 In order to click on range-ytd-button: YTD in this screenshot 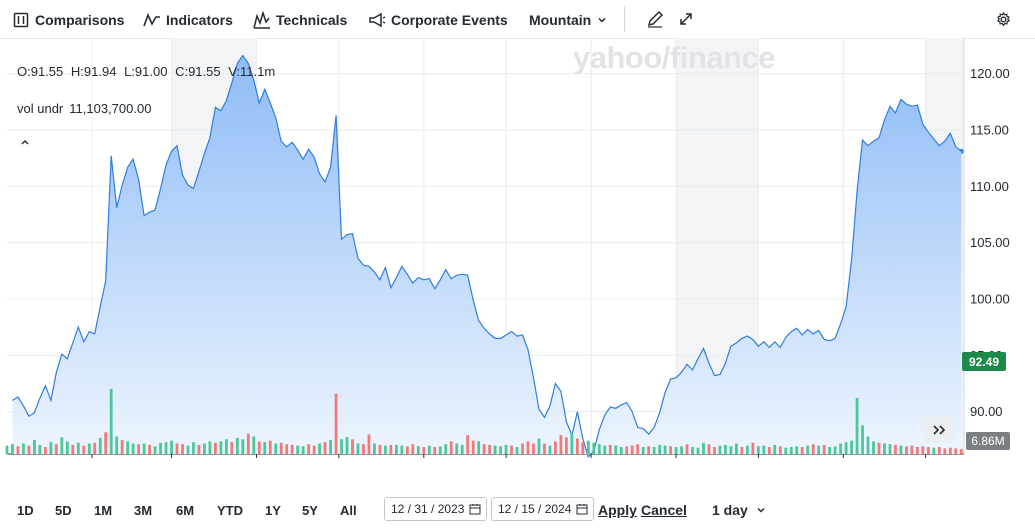, I will do `click(230, 510)`.